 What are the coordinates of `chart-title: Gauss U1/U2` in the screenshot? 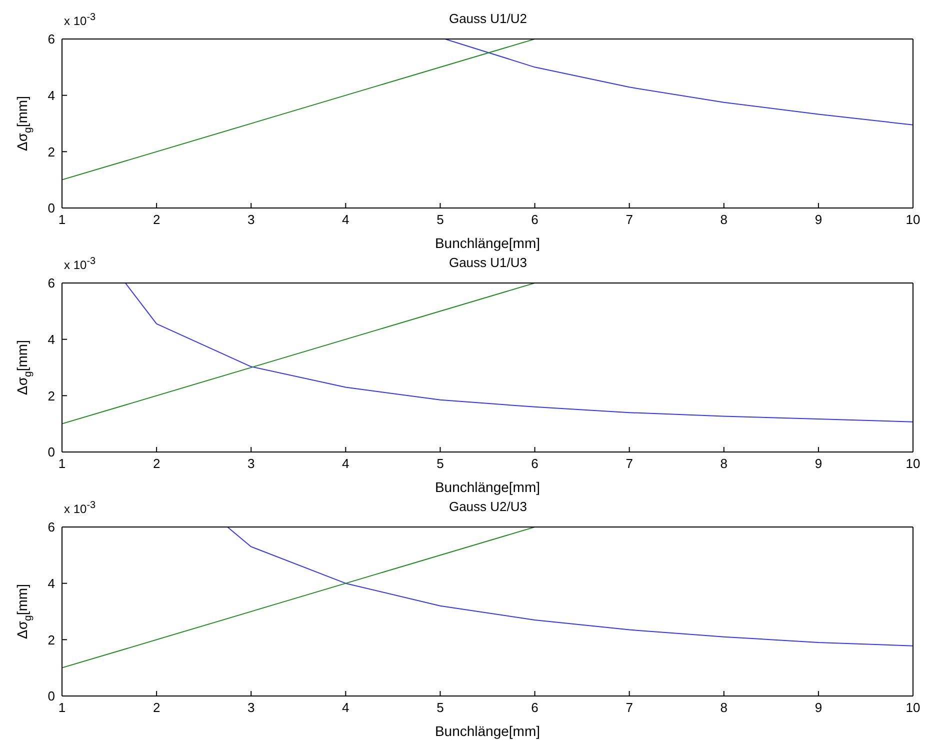 It's located at (488, 18).